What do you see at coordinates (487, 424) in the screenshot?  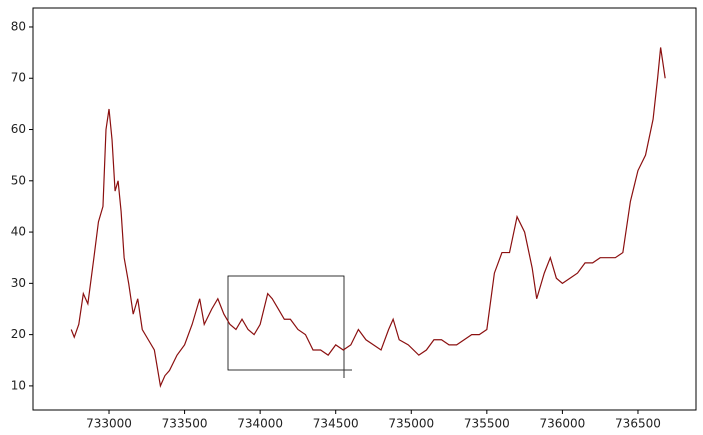 I see `x-tick-label: 735500` at bounding box center [487, 424].